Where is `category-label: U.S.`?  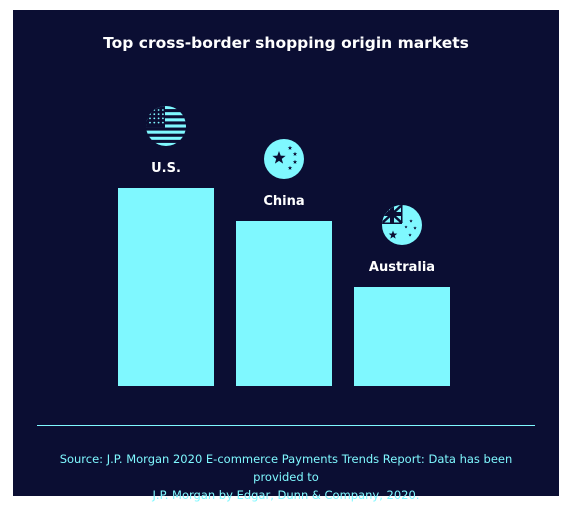
category-label: U.S. is located at coordinates (166, 168).